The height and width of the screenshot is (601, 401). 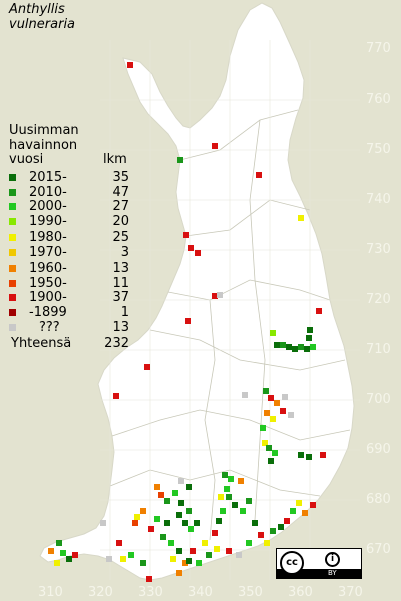 I want to click on species-name-line1: Anthyllis, so click(x=37, y=9).